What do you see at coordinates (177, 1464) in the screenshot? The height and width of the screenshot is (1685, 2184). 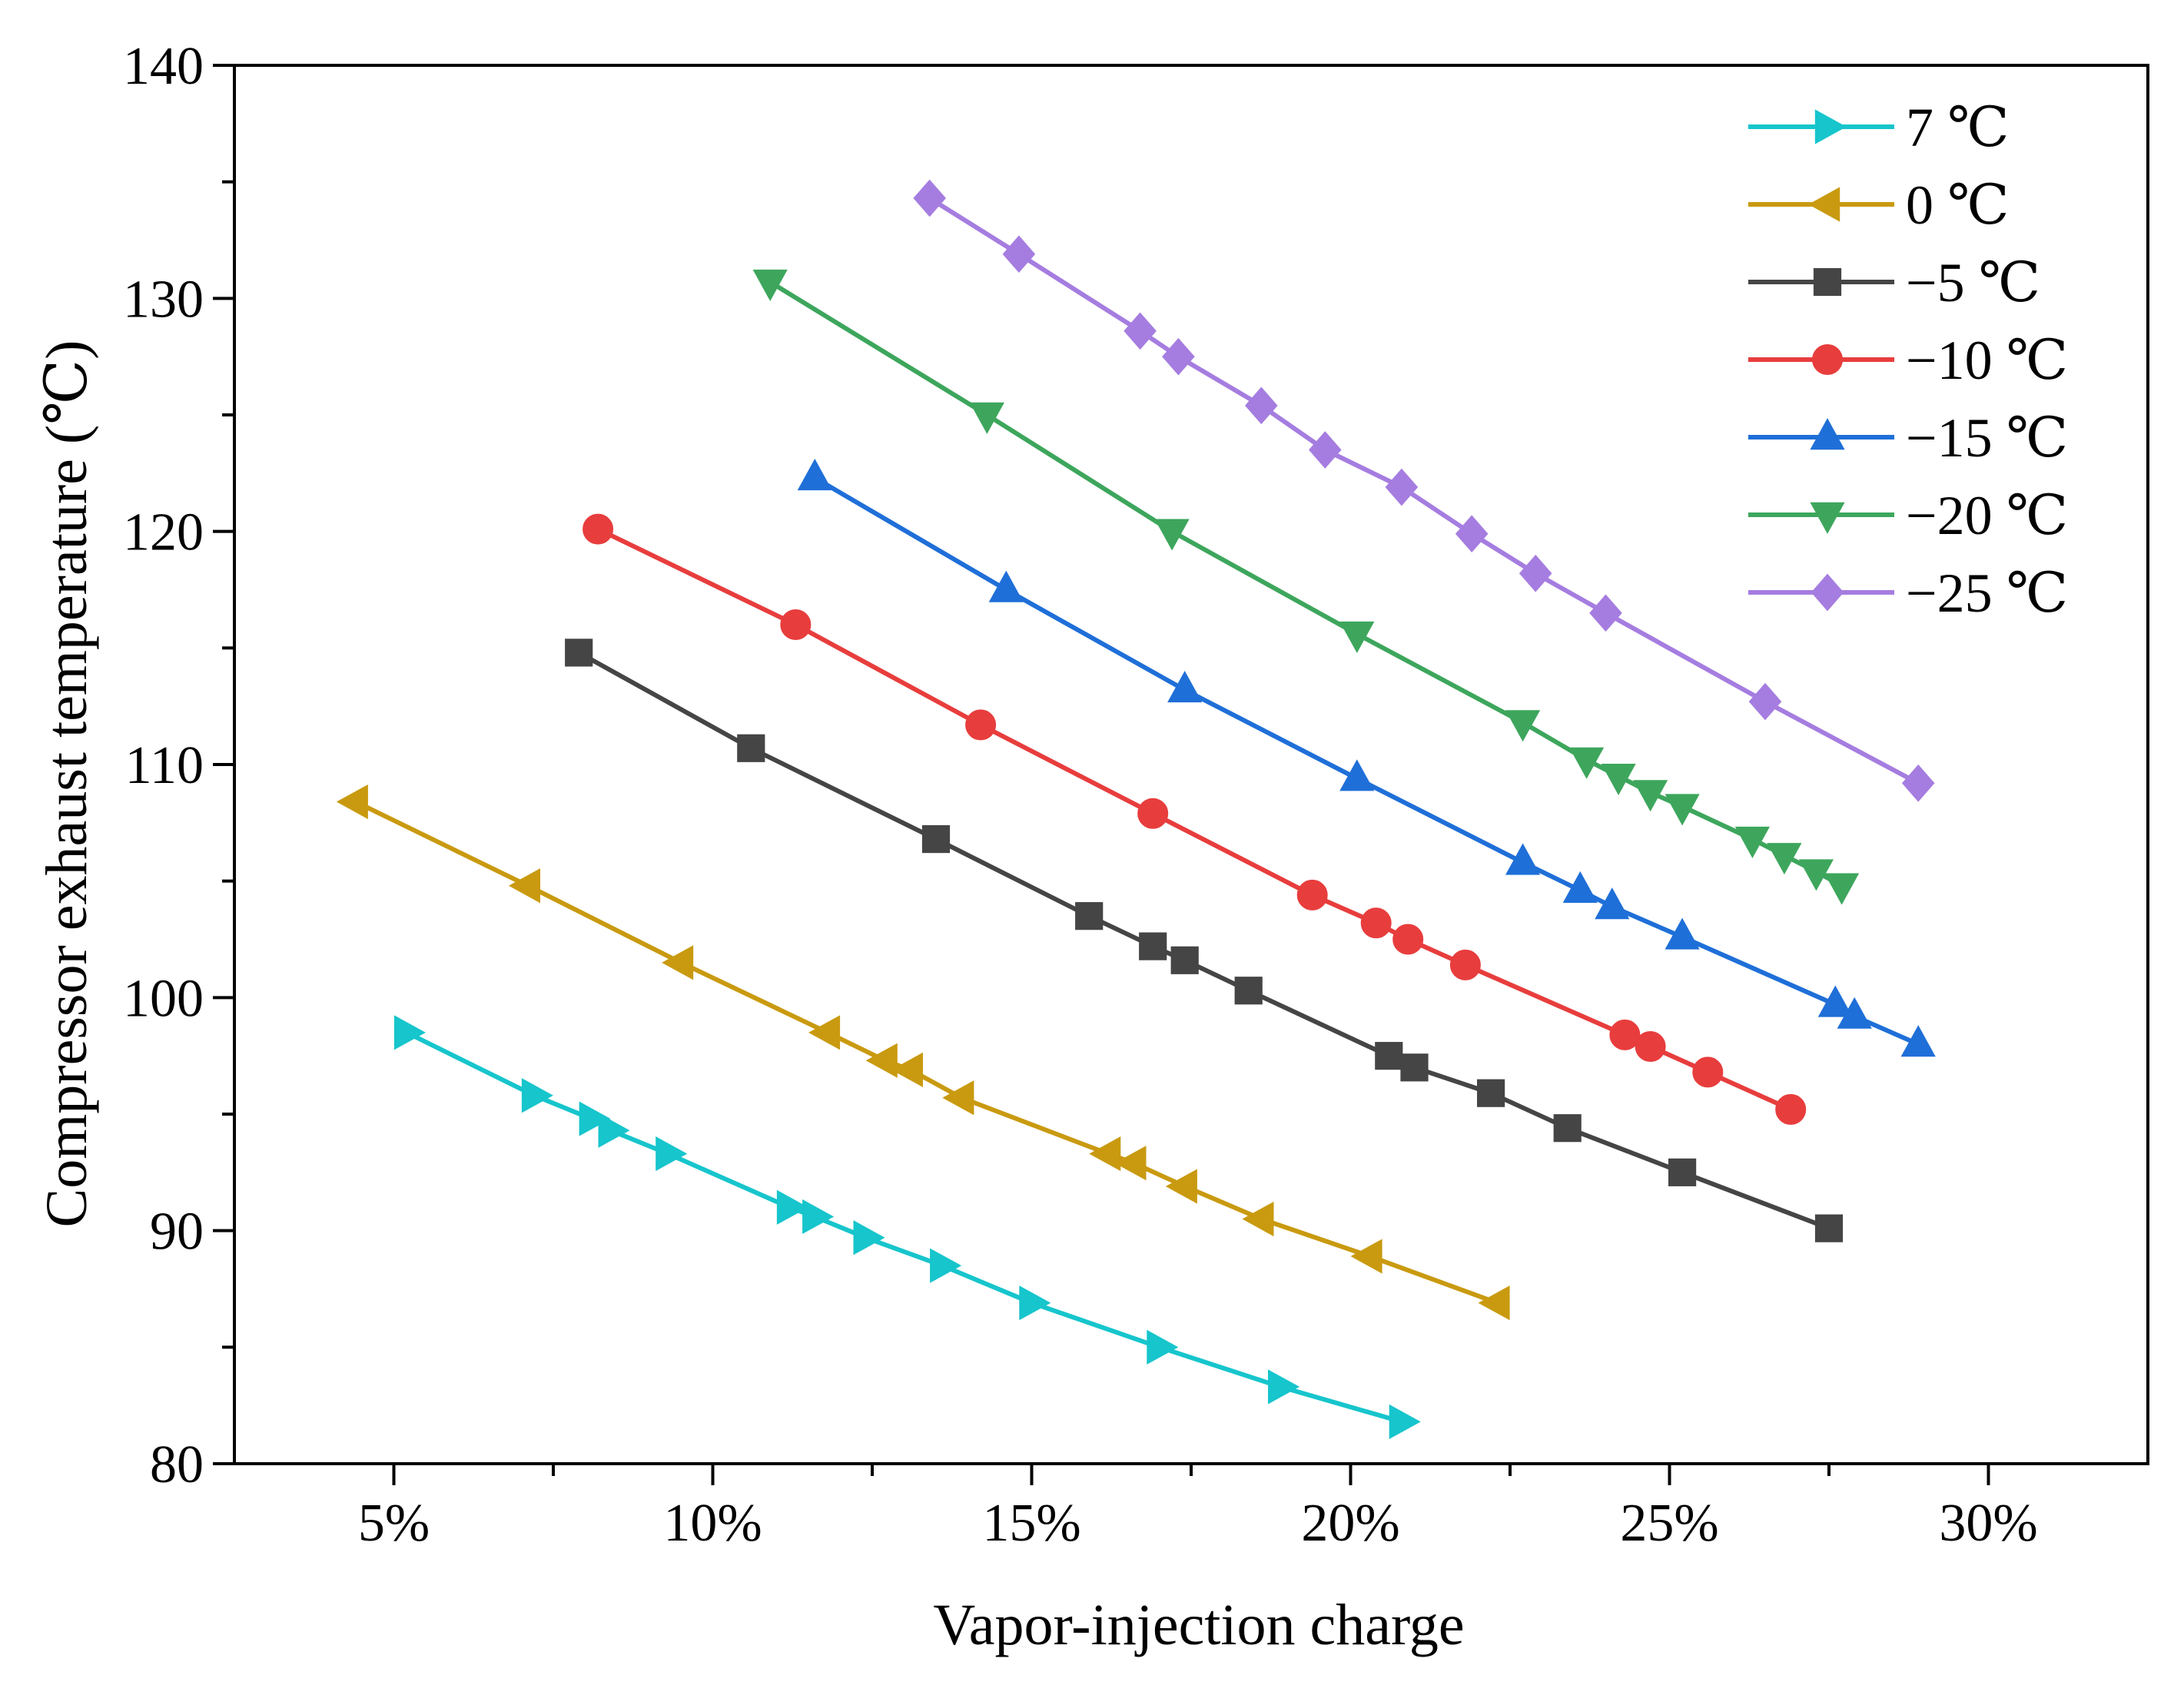 I see `y-tick-label: 80` at bounding box center [177, 1464].